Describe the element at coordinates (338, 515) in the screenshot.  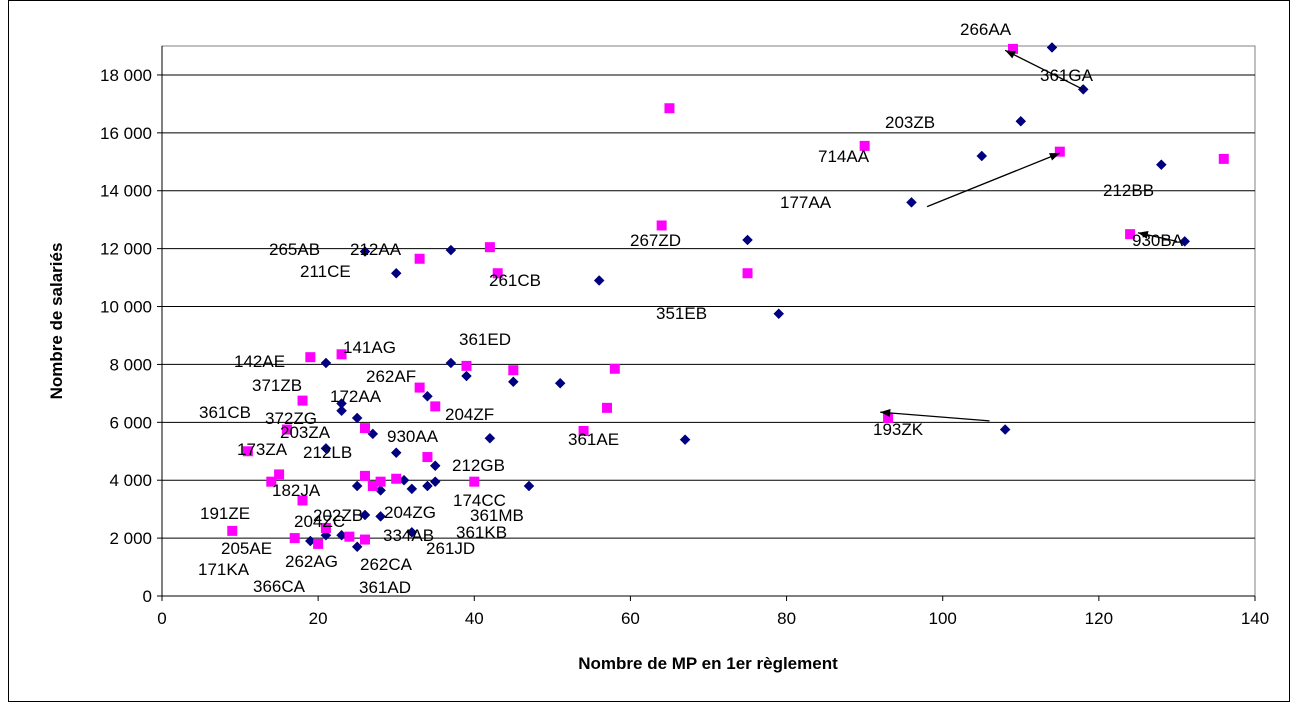
I see `point-label: 202ZB` at that location.